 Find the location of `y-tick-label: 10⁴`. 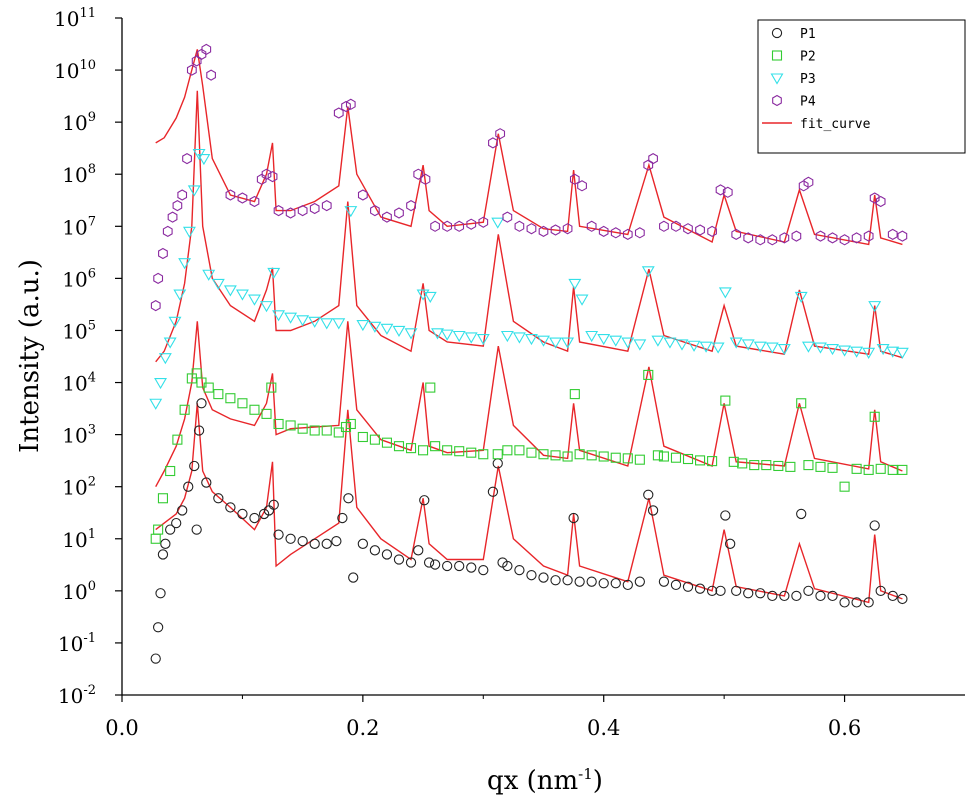

y-tick-label: 10⁴ is located at coordinates (79, 383).